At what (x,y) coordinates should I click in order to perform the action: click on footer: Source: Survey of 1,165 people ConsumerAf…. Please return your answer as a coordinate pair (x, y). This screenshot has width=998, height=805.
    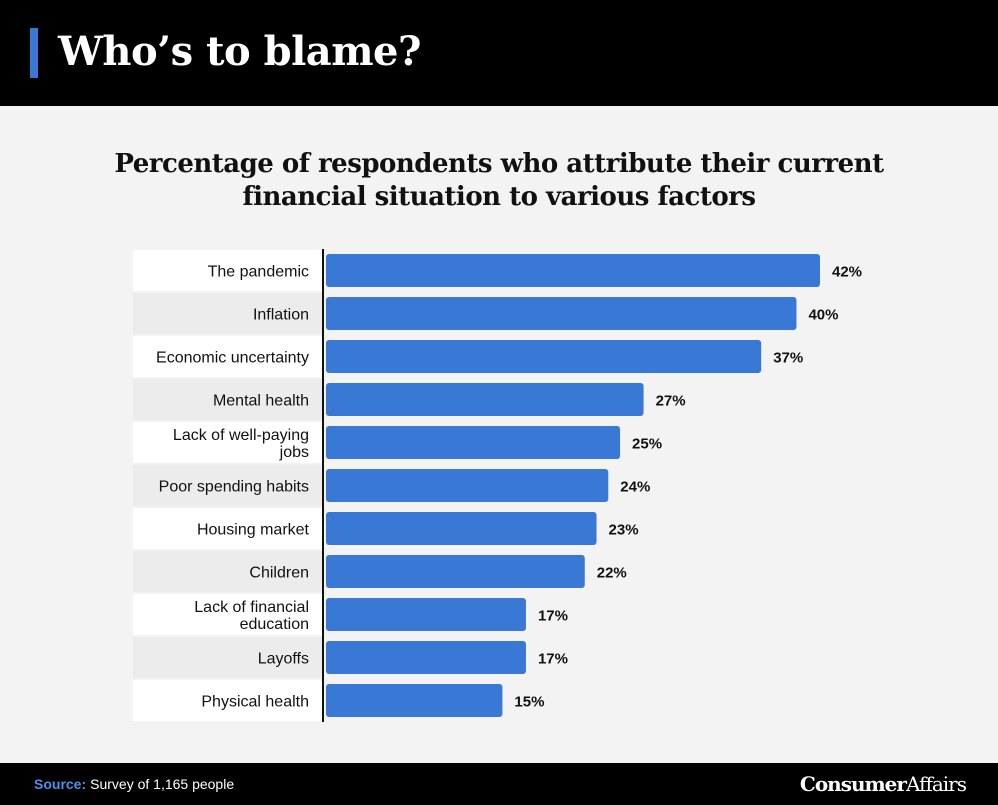
    Looking at the image, I should click on (499, 784).